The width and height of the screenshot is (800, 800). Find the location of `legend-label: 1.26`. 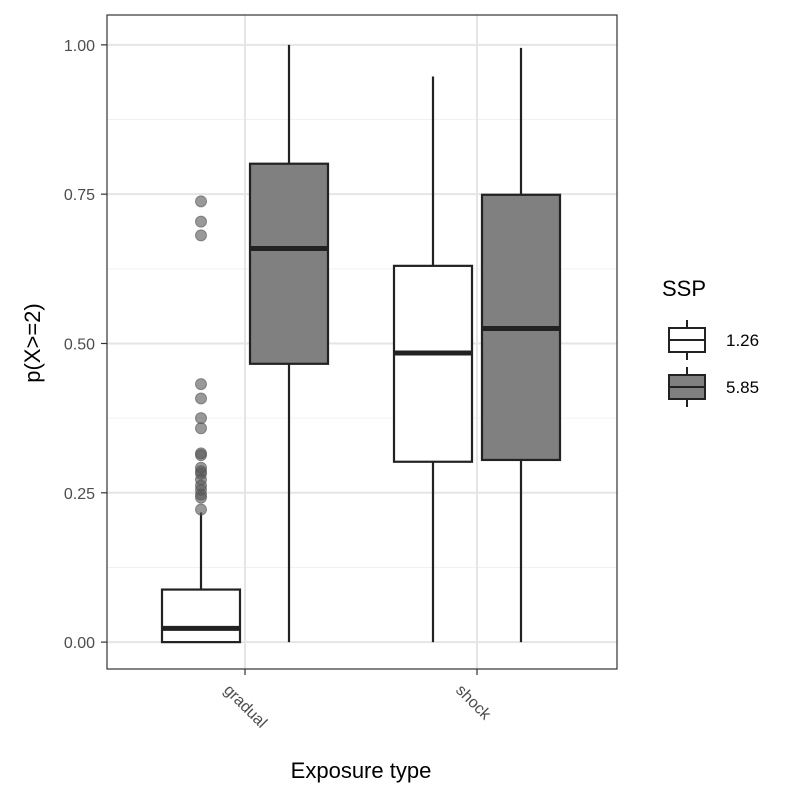

legend-label: 1.26 is located at coordinates (742, 340).